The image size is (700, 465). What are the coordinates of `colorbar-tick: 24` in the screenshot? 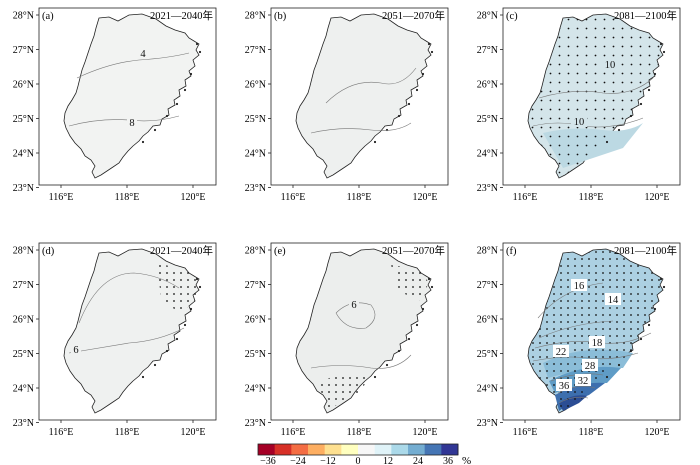 It's located at (418, 460).